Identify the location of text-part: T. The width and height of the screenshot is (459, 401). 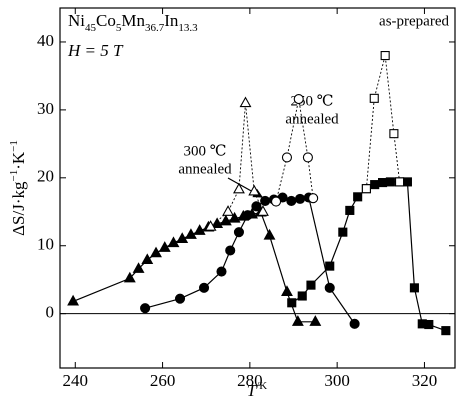
(252, 390).